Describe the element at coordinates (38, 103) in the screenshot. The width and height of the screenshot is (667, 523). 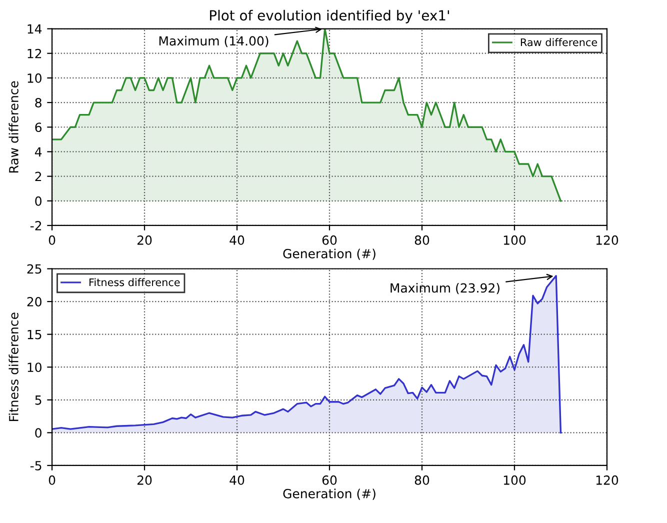
I see `y-tick-label: 8` at that location.